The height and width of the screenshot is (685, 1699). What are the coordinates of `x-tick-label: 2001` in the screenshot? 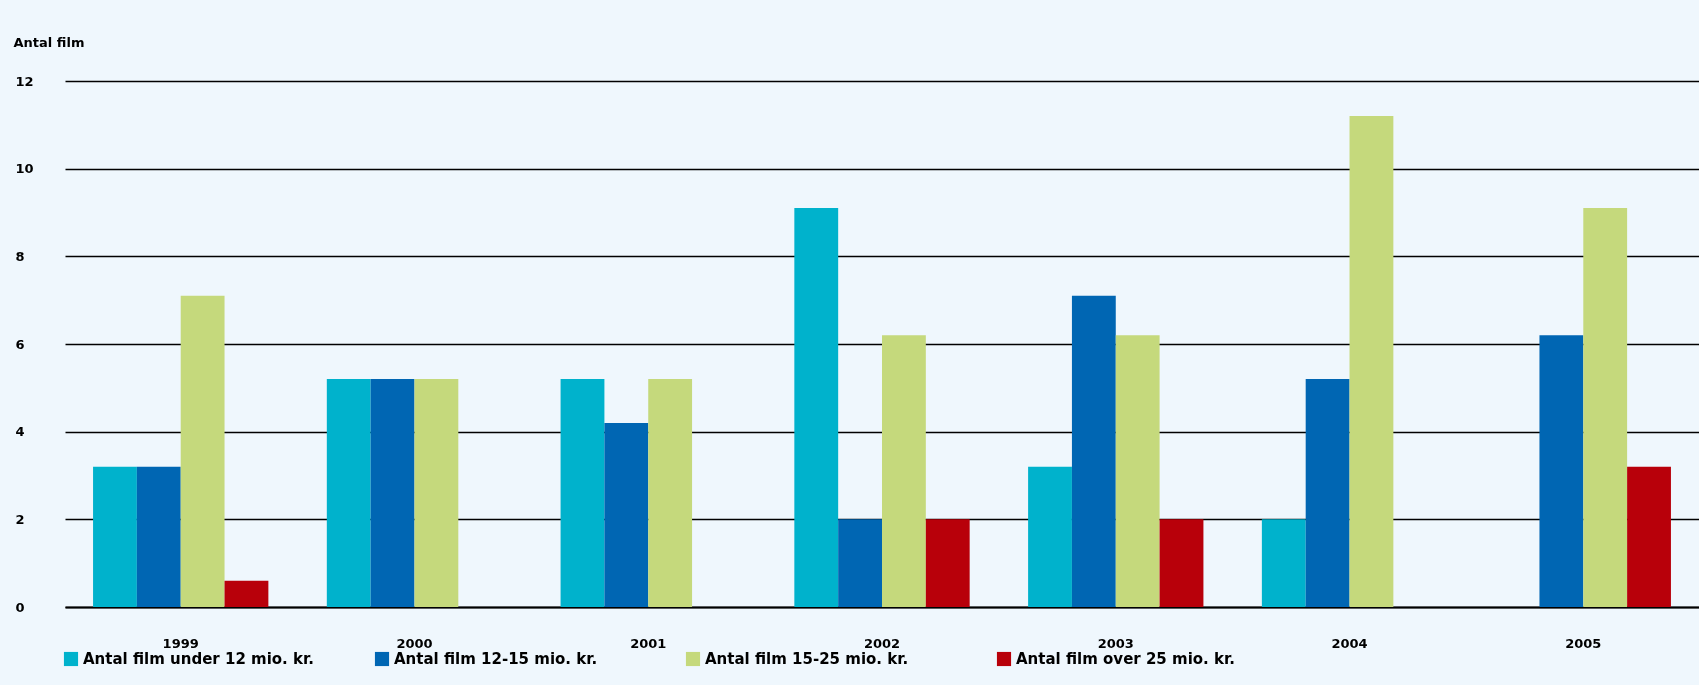 It's located at (648, 643).